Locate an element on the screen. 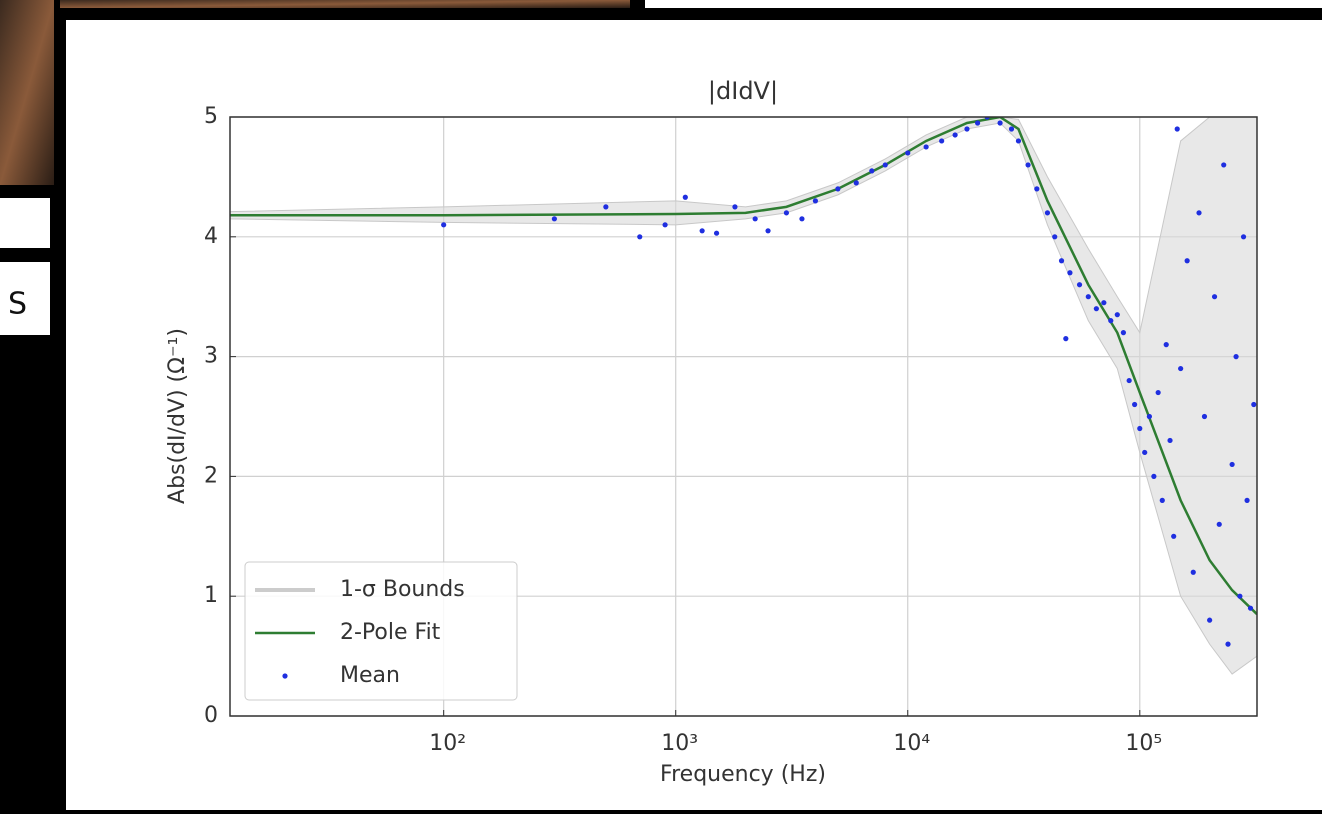 The width and height of the screenshot is (1322, 814). legend-marker is located at coordinates (285, 676).